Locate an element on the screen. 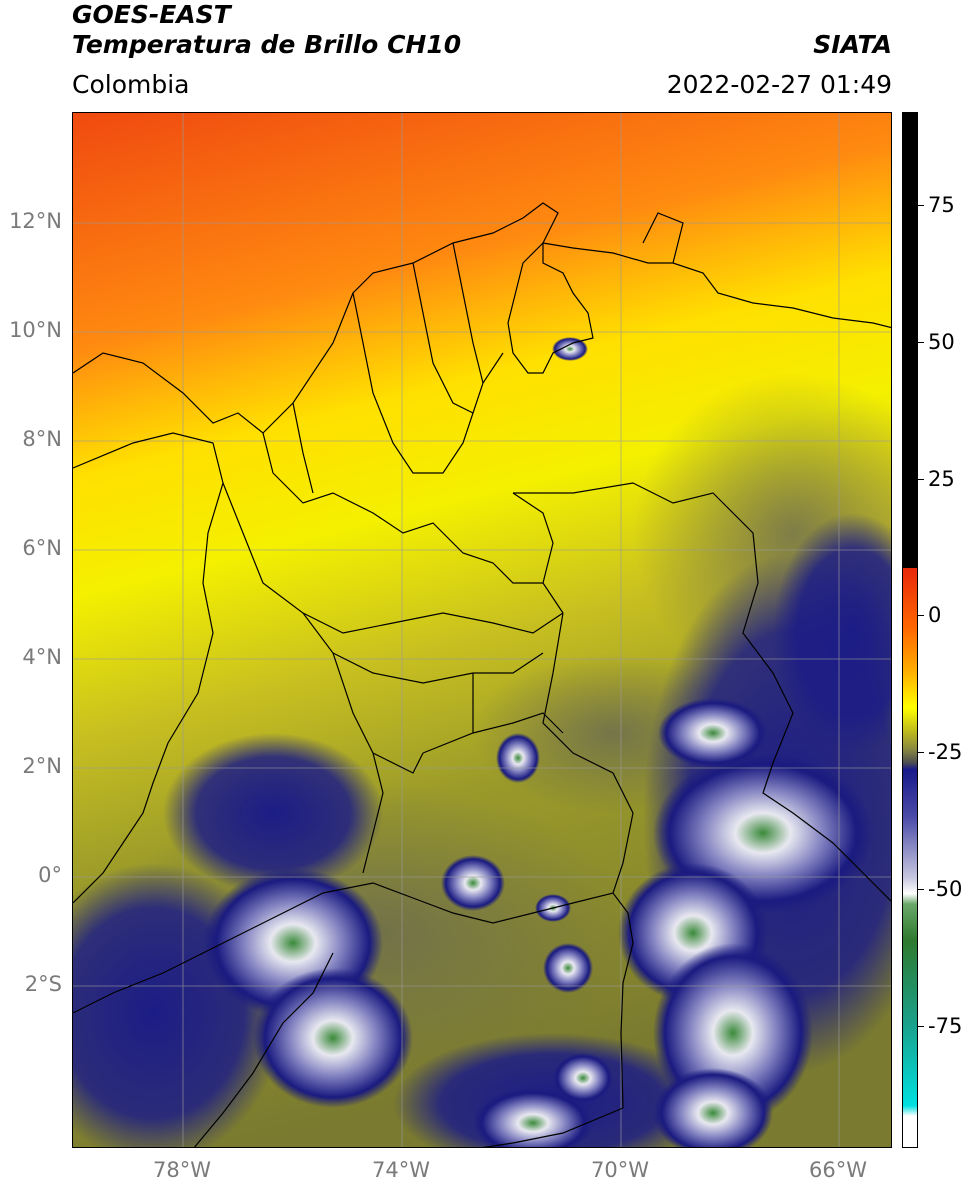 The width and height of the screenshot is (966, 1190). agency-label: SIATA is located at coordinates (852, 44).